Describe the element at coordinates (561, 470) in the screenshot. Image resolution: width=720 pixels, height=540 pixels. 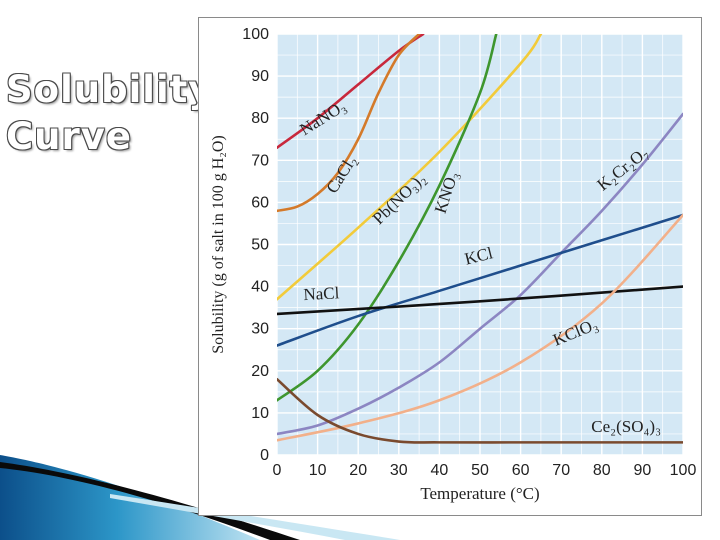
I see `x-tick-label: 70` at that location.